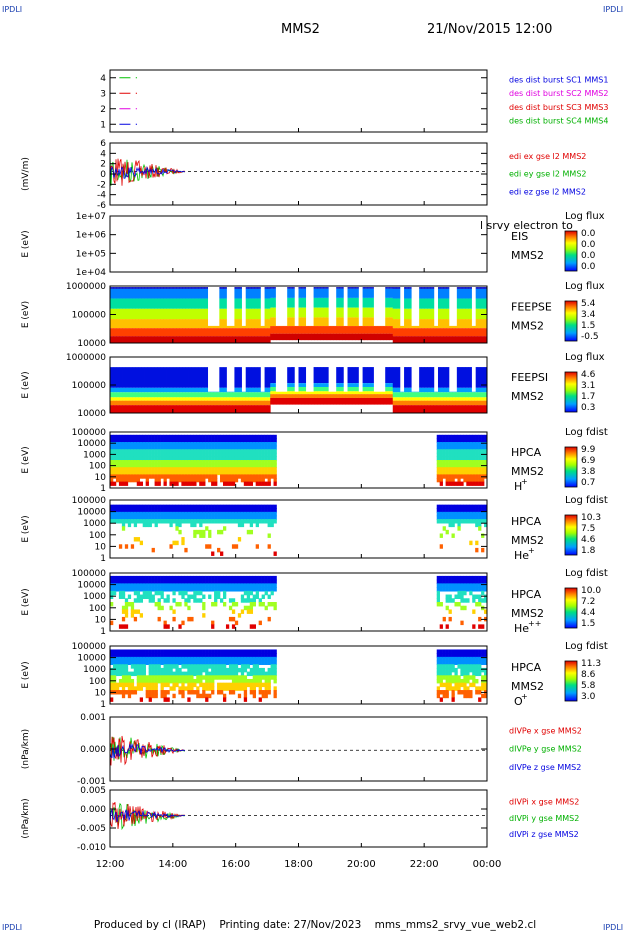 This screenshot has width=630, height=934. What do you see at coordinates (235, 864) in the screenshot?
I see `xtick-2: 16:00` at bounding box center [235, 864].